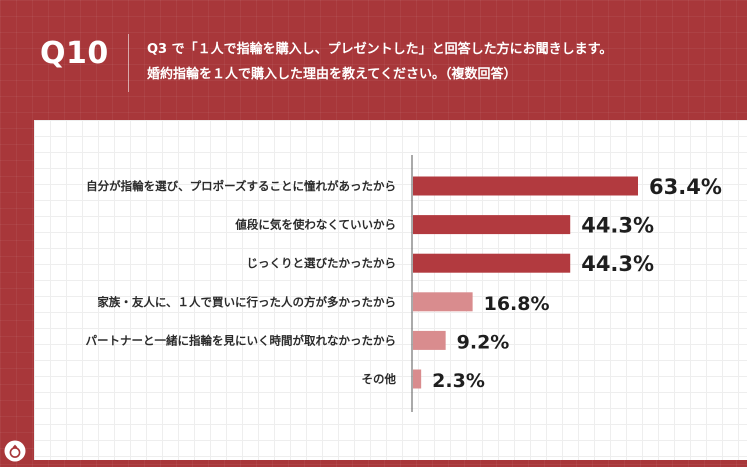 This screenshot has height=467, width=747. I want to click on value-label: 9.2%, so click(483, 342).